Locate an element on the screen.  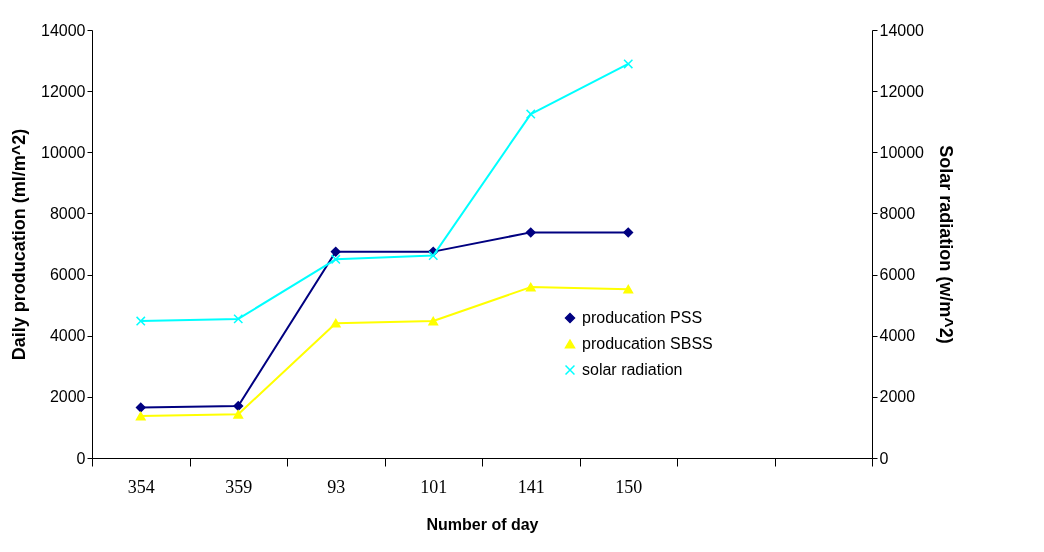
y-tick-label: 4000 is located at coordinates (67, 336).